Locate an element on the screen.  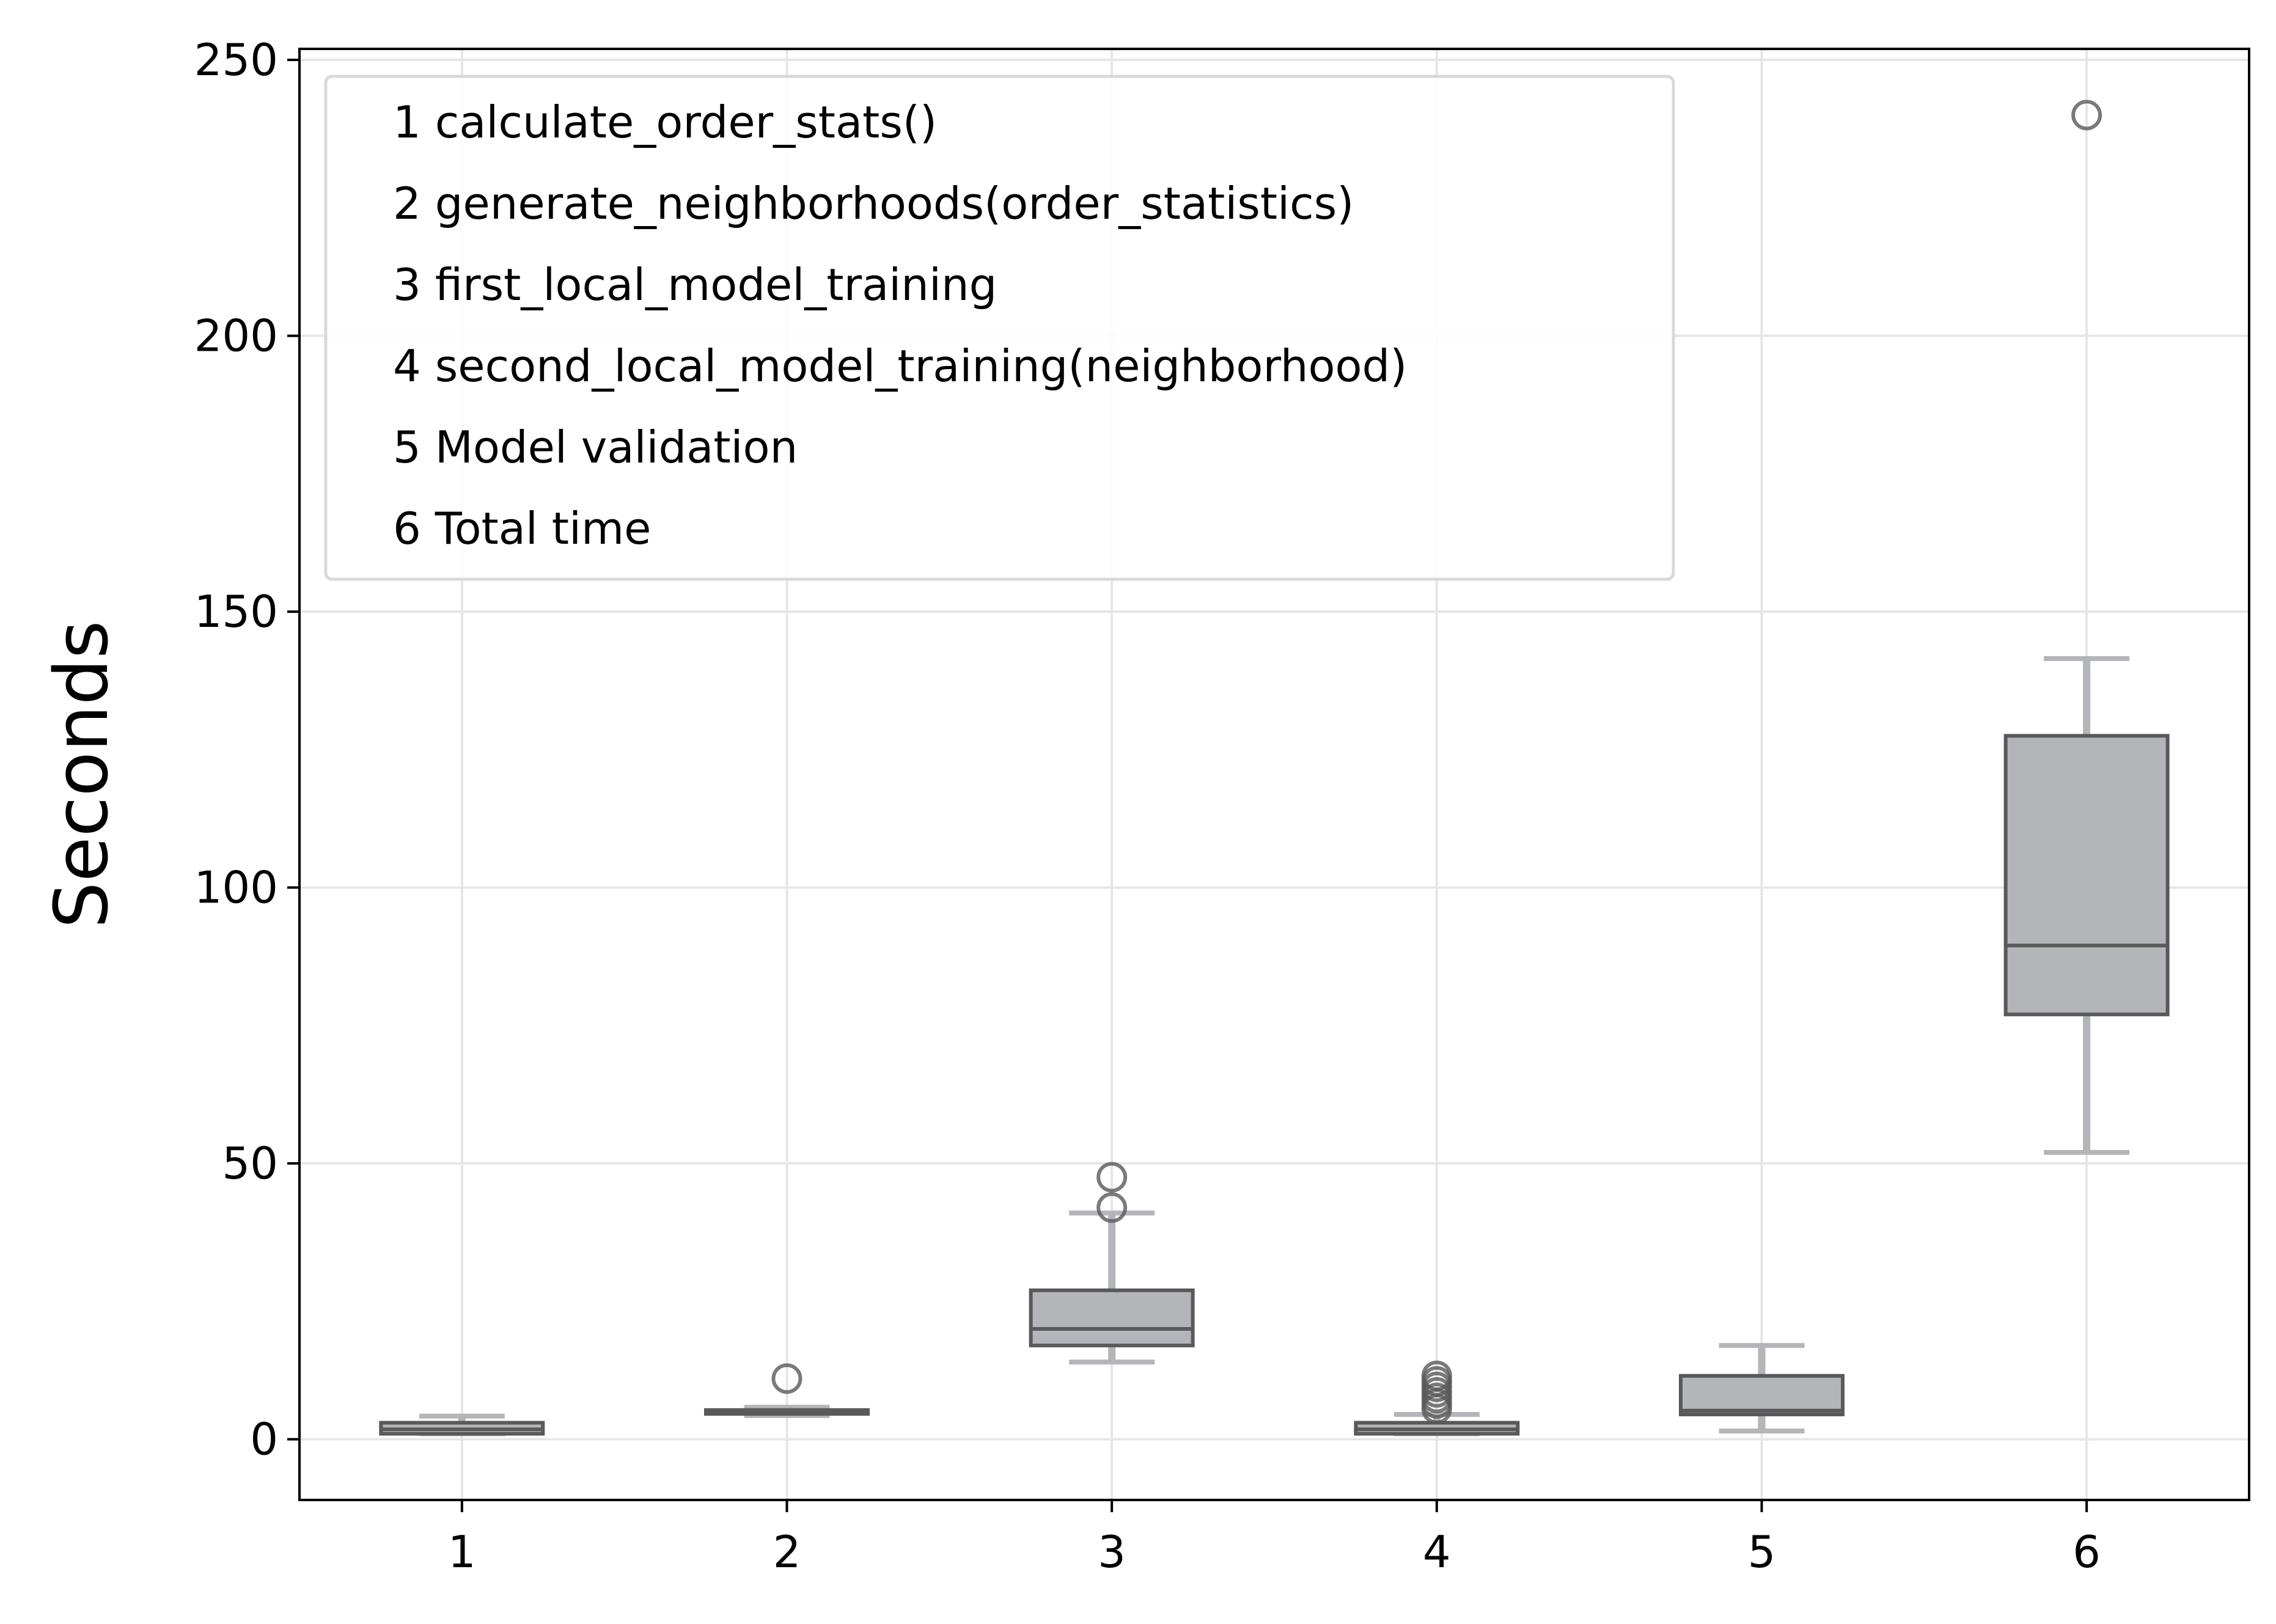
y-axis-label: Seconds is located at coordinates (82, 774).